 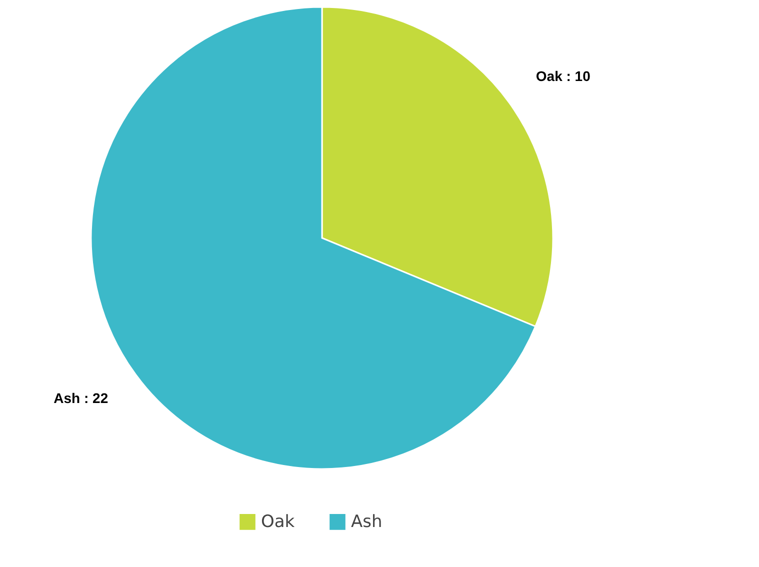 I want to click on data-label: Ash : 22, so click(x=81, y=398).